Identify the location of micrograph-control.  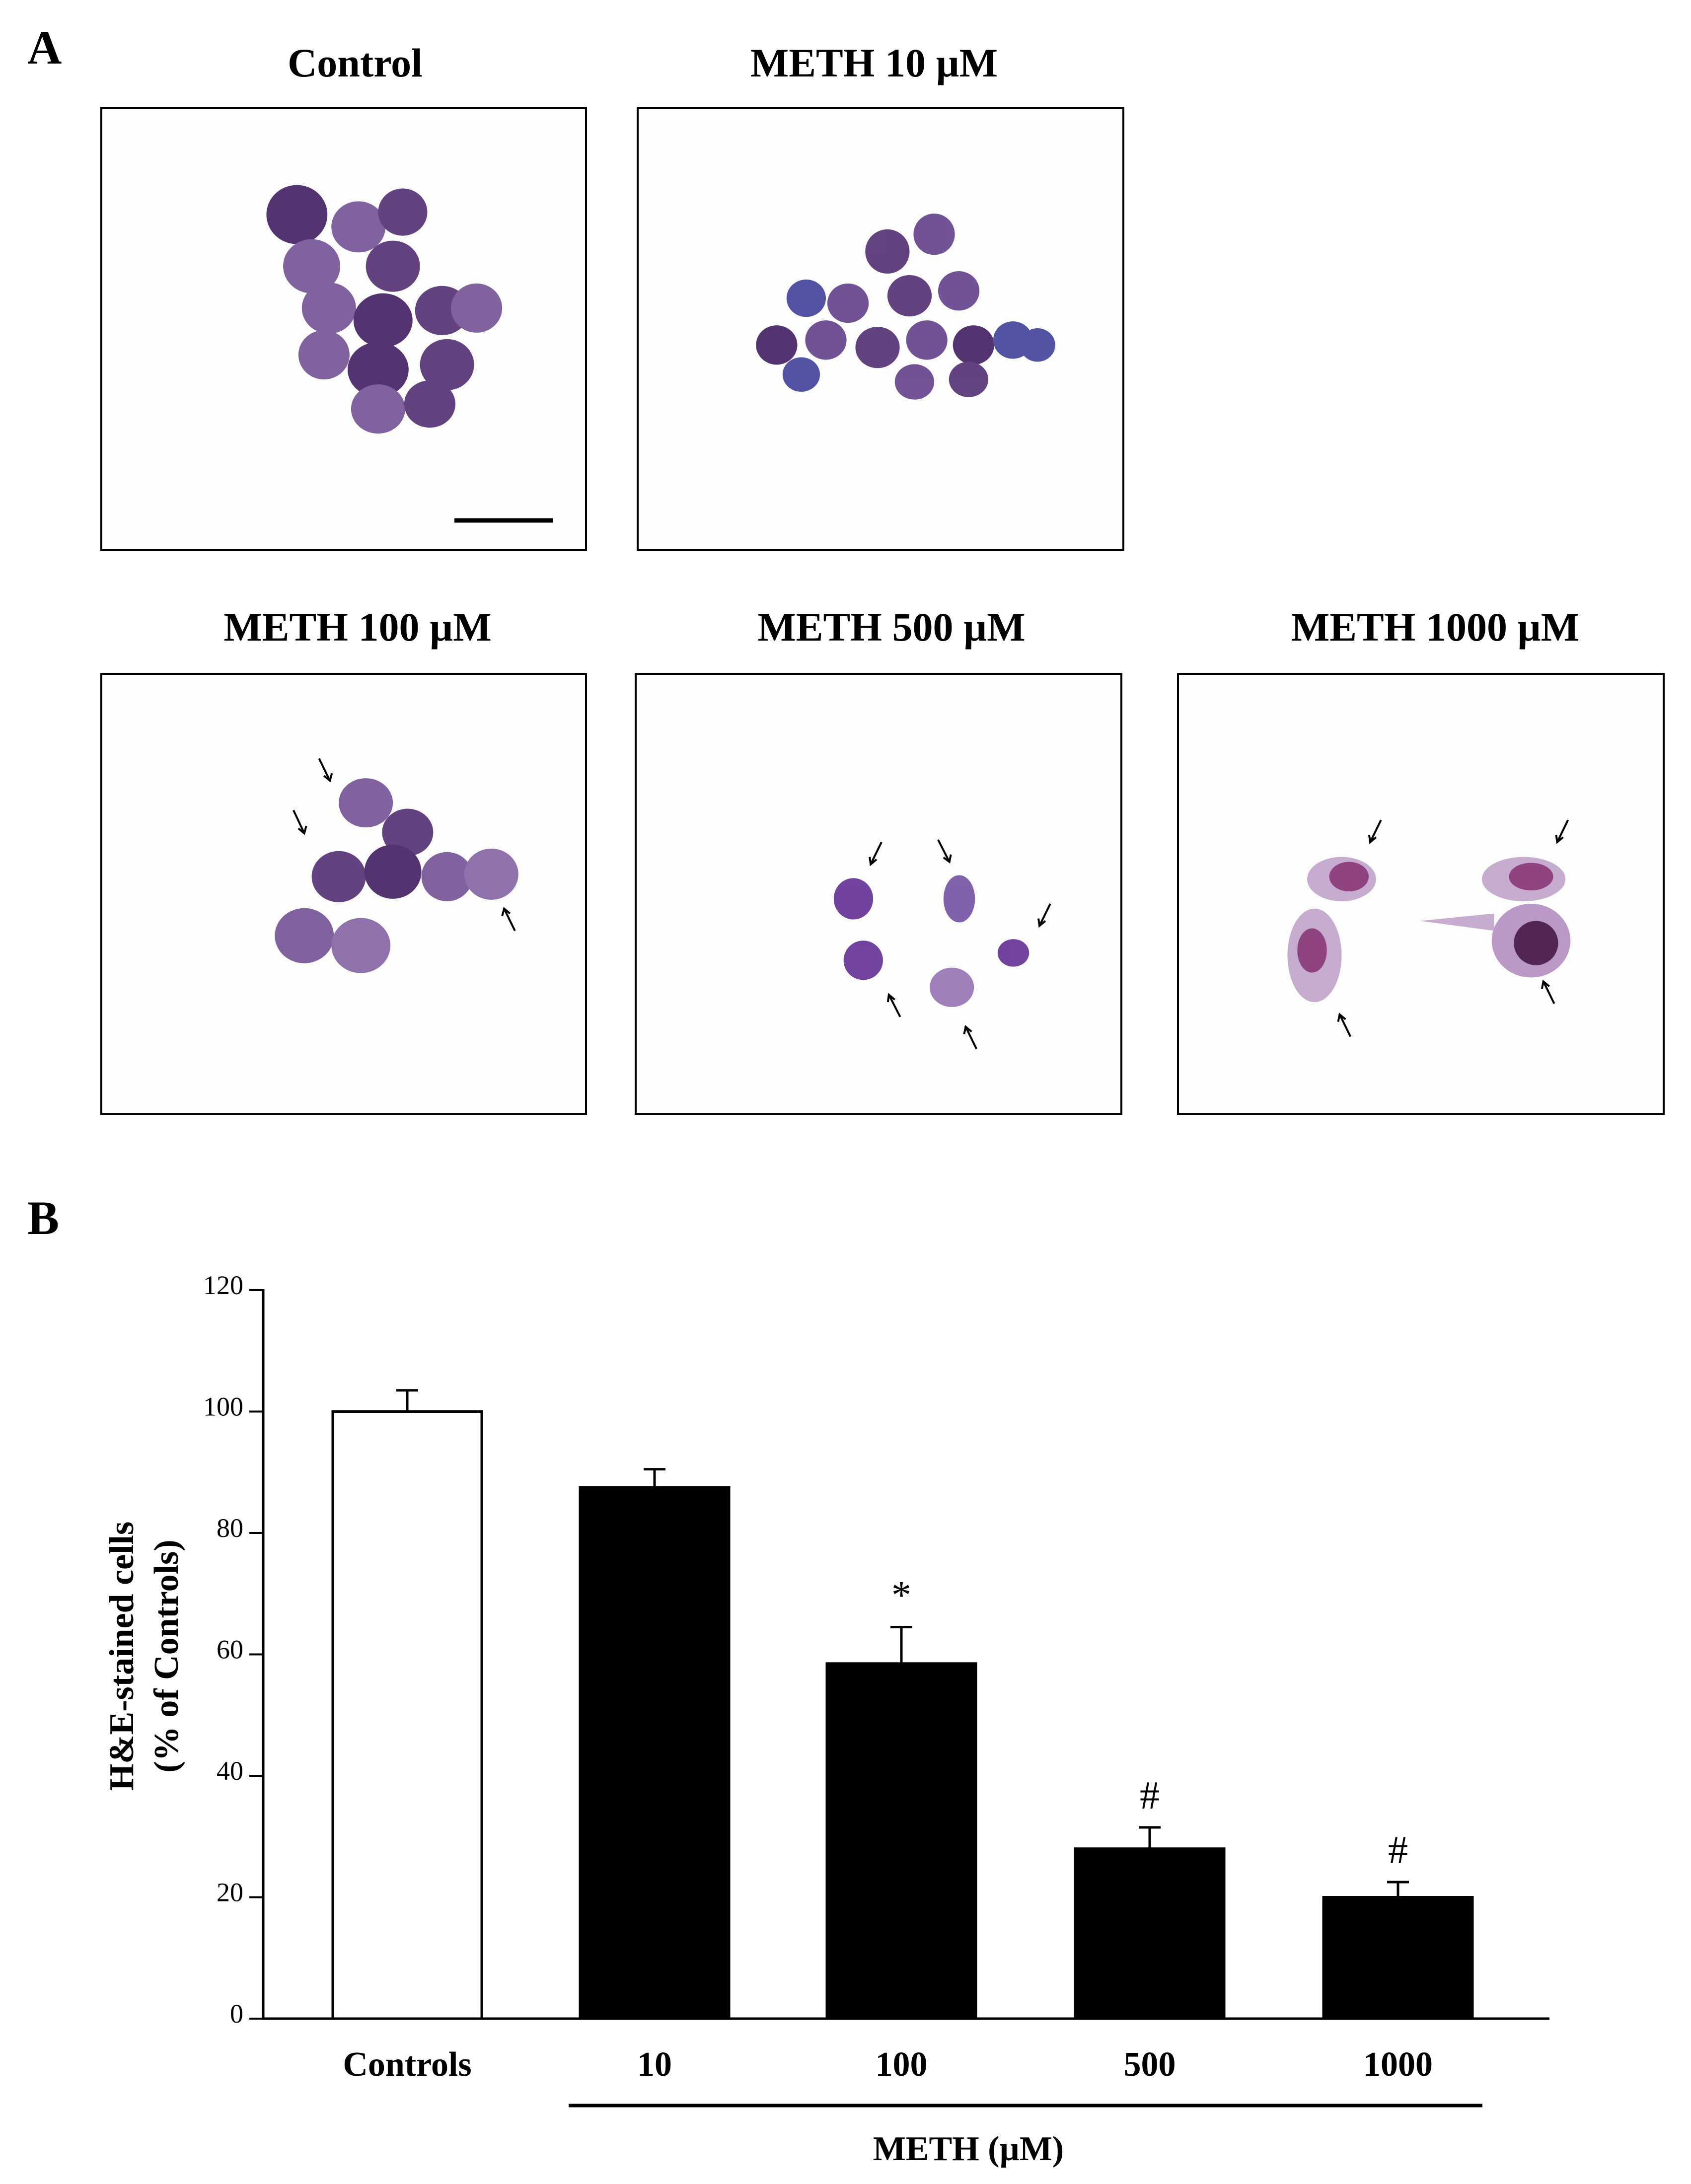
(343, 329).